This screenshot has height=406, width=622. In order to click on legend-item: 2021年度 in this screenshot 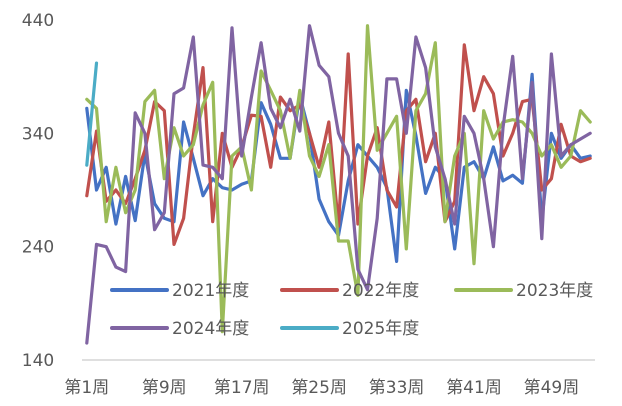, I will do `click(179, 291)`.